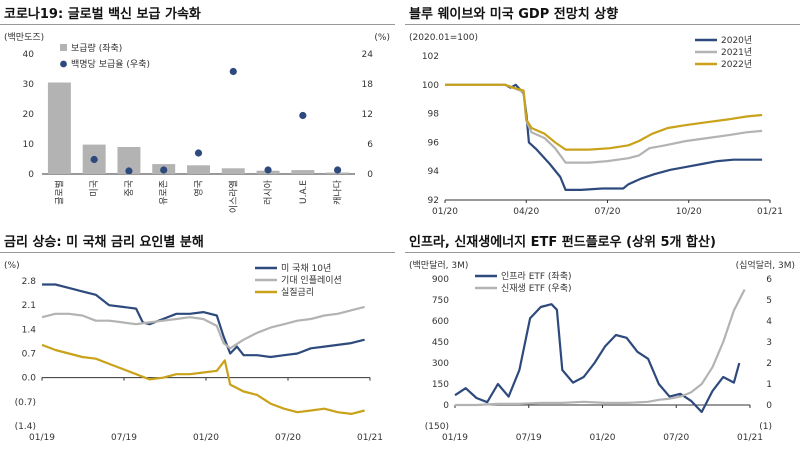 The width and height of the screenshot is (800, 454). I want to click on y-tick-label: 2.8, so click(29, 282).